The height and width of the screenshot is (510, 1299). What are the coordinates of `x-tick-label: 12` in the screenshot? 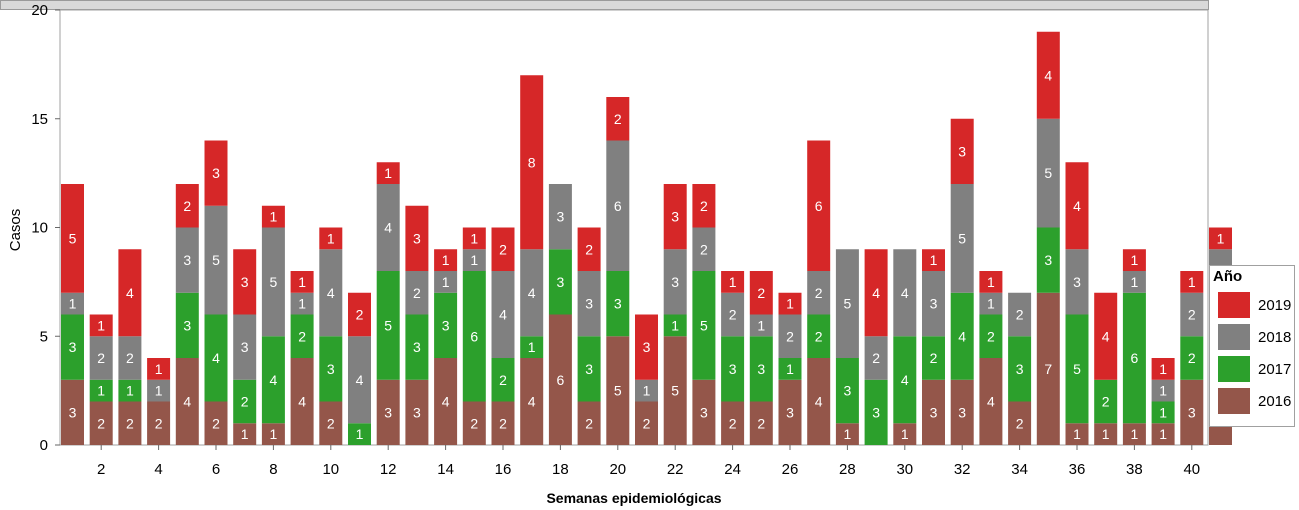 It's located at (388, 469).